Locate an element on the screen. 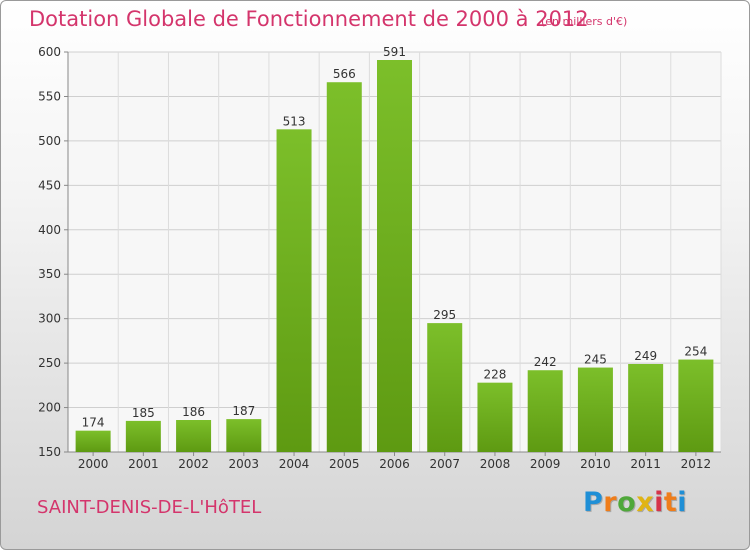  y-tick-label: 500 is located at coordinates (49, 141).